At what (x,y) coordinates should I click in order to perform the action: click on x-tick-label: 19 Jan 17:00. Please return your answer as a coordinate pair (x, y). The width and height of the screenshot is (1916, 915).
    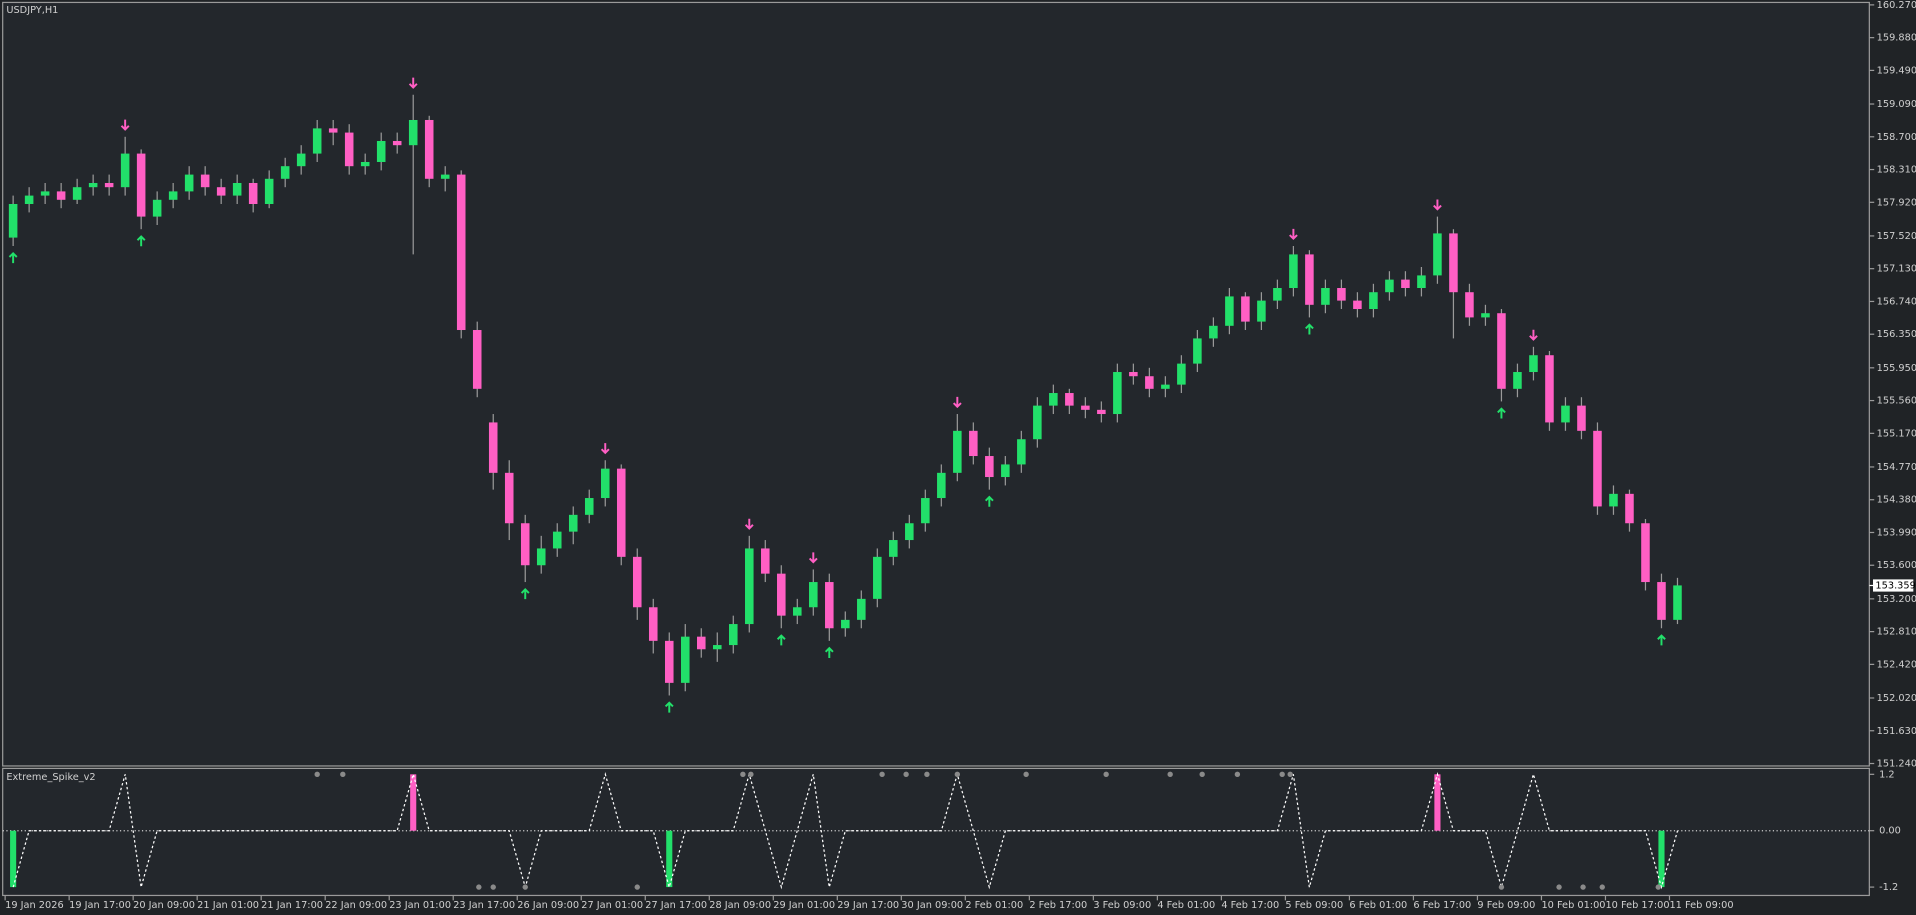
    Looking at the image, I should click on (100, 905).